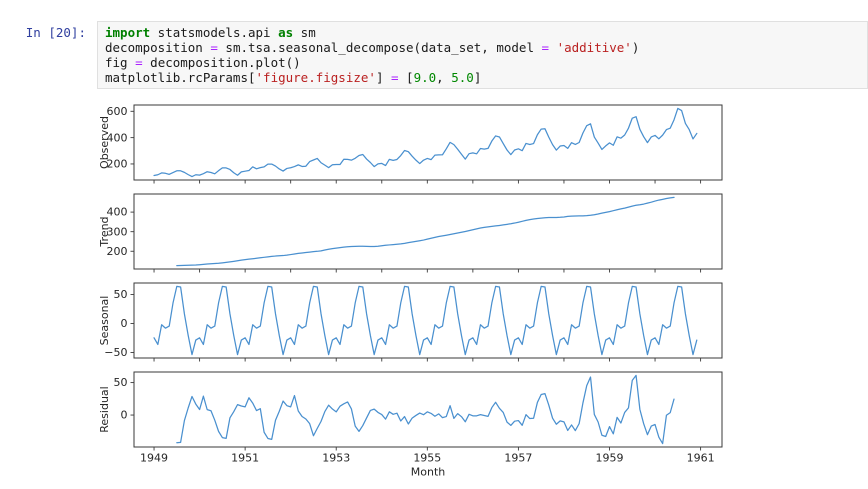 The height and width of the screenshot is (489, 868). I want to click on y-tick-label: −50, so click(115, 352).